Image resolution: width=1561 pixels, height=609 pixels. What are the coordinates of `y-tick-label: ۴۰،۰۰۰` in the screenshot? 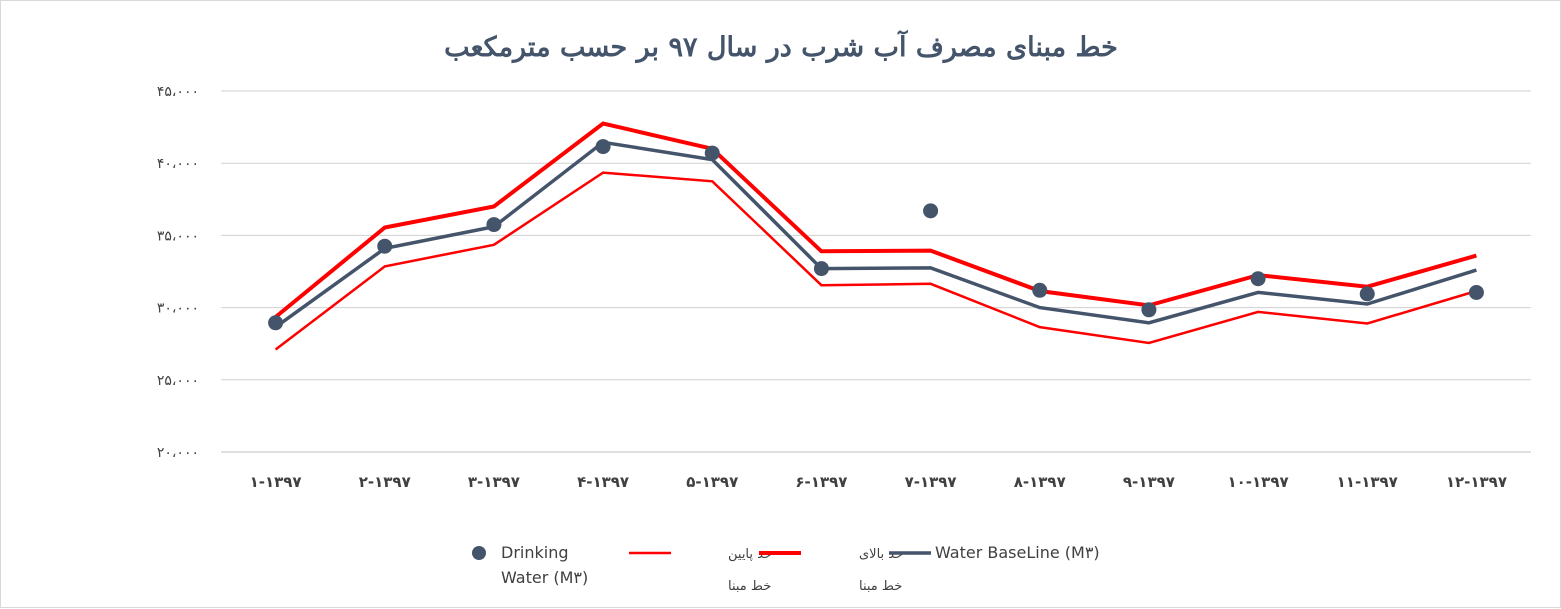 It's located at (178, 164).